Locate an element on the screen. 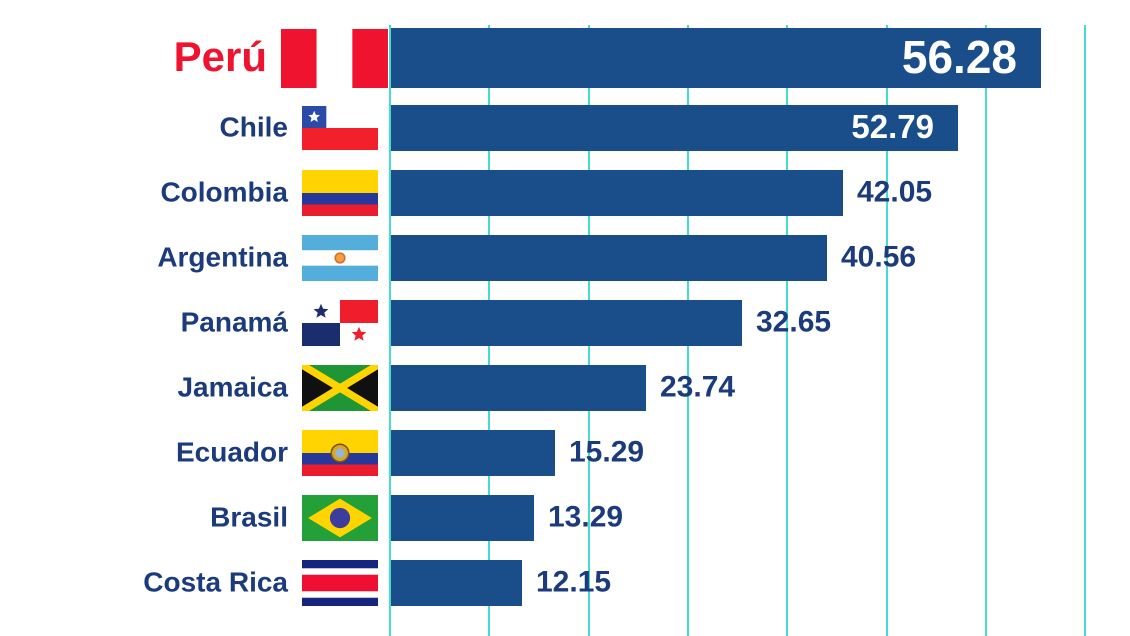 The width and height of the screenshot is (1130, 636). jamaica-flag-icon is located at coordinates (340, 388).